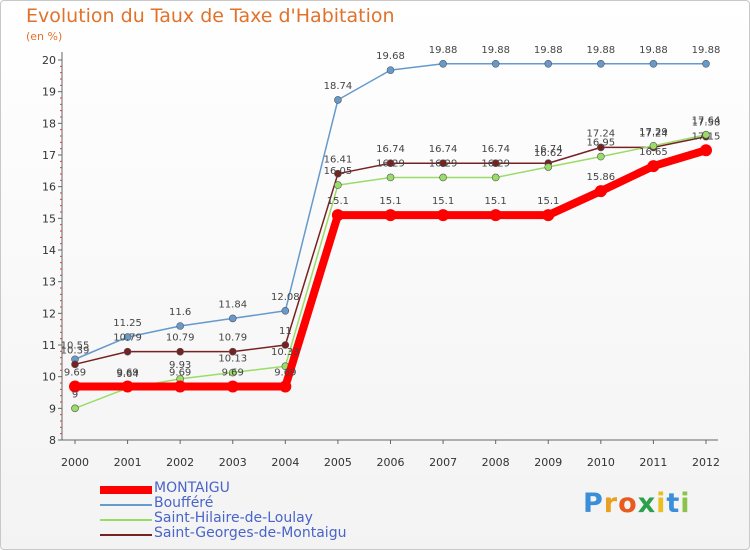  What do you see at coordinates (673, 503) in the screenshot?
I see `logo-letter: t` at bounding box center [673, 503].